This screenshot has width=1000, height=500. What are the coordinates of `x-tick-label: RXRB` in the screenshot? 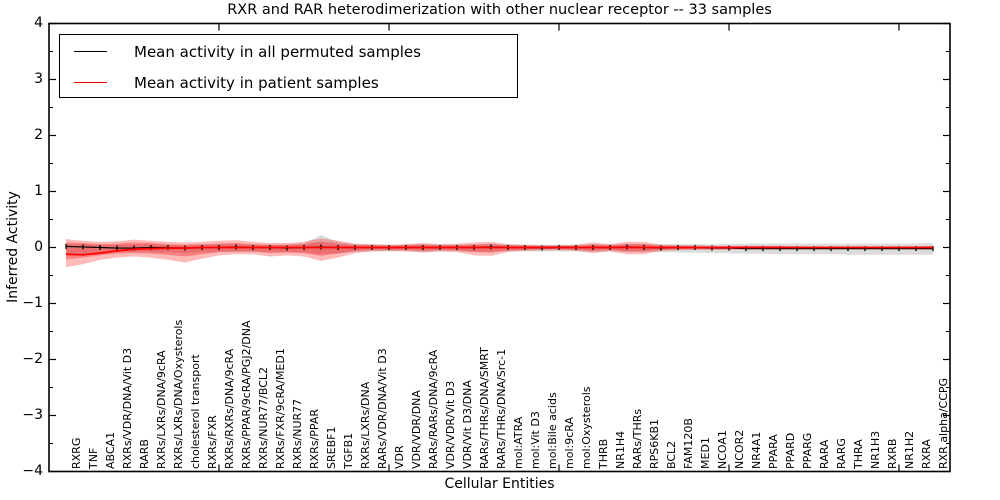 It's located at (892, 453).